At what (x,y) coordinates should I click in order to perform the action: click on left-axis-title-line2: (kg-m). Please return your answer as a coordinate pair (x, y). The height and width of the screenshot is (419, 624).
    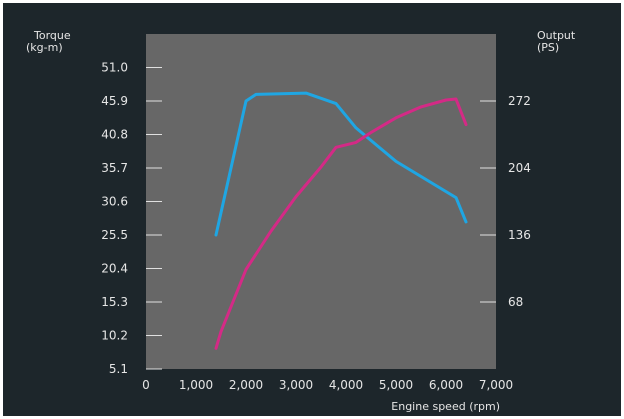
    Looking at the image, I should click on (44, 47).